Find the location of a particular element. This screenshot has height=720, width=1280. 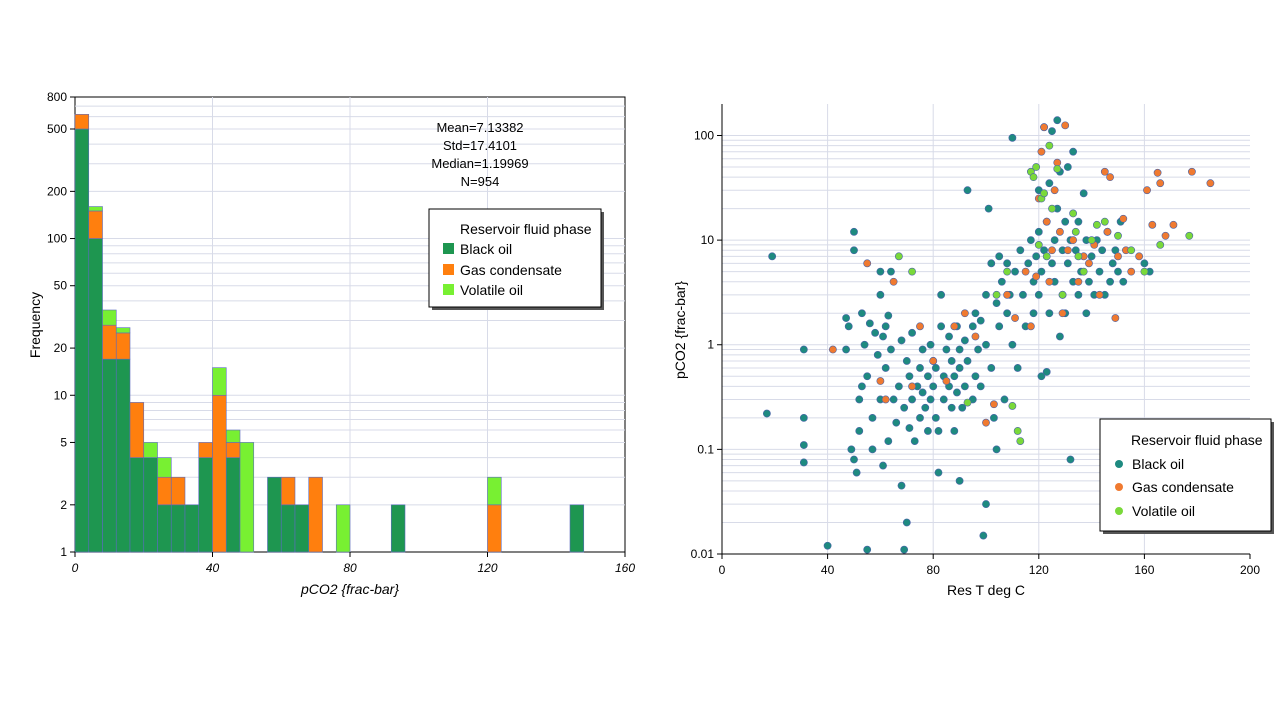

scatter-x-tick-label: 120 is located at coordinates (1039, 570).